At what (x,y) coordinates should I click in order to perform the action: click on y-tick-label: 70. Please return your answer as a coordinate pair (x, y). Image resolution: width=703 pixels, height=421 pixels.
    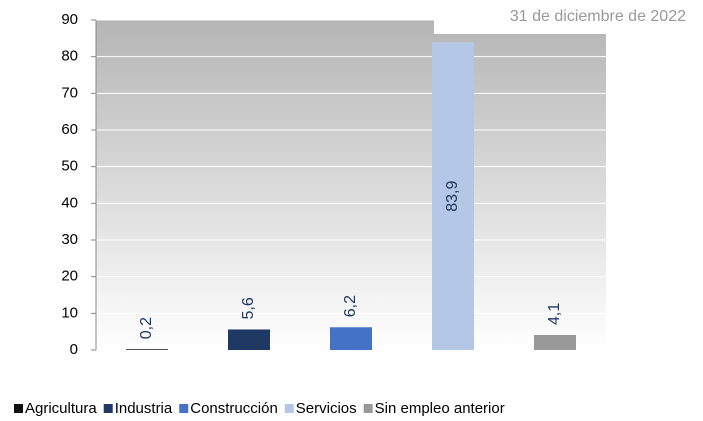
    Looking at the image, I should click on (69, 92).